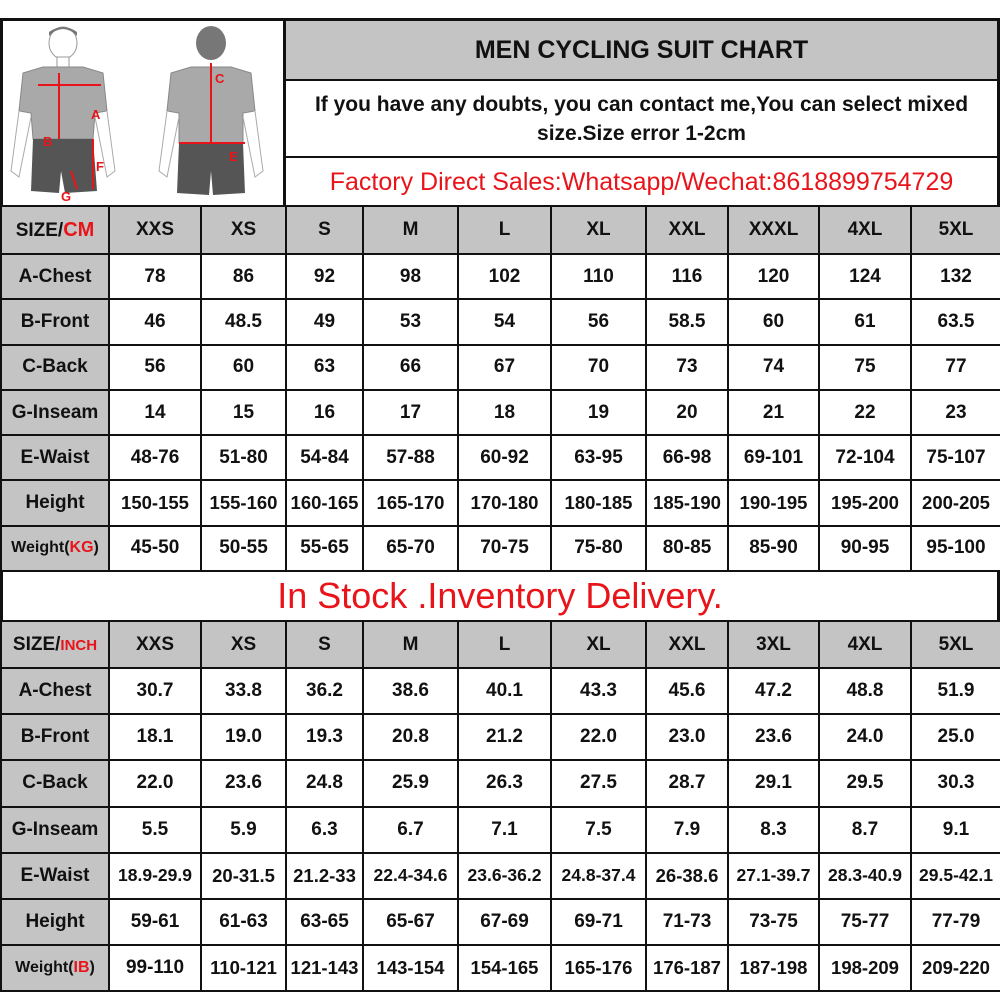 The width and height of the screenshot is (1000, 1000). I want to click on measurement-cell: 110, so click(598, 276).